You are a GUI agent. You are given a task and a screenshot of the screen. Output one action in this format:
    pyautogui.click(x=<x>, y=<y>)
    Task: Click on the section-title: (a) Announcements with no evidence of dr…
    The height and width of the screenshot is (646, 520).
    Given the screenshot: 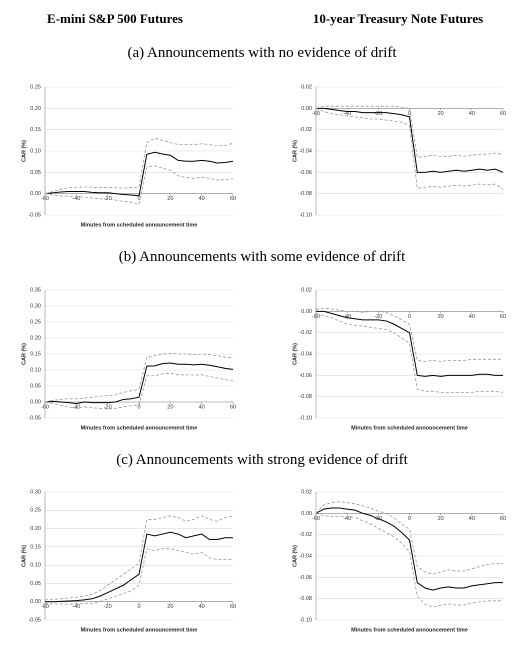 What is the action you would take?
    pyautogui.click(x=262, y=53)
    